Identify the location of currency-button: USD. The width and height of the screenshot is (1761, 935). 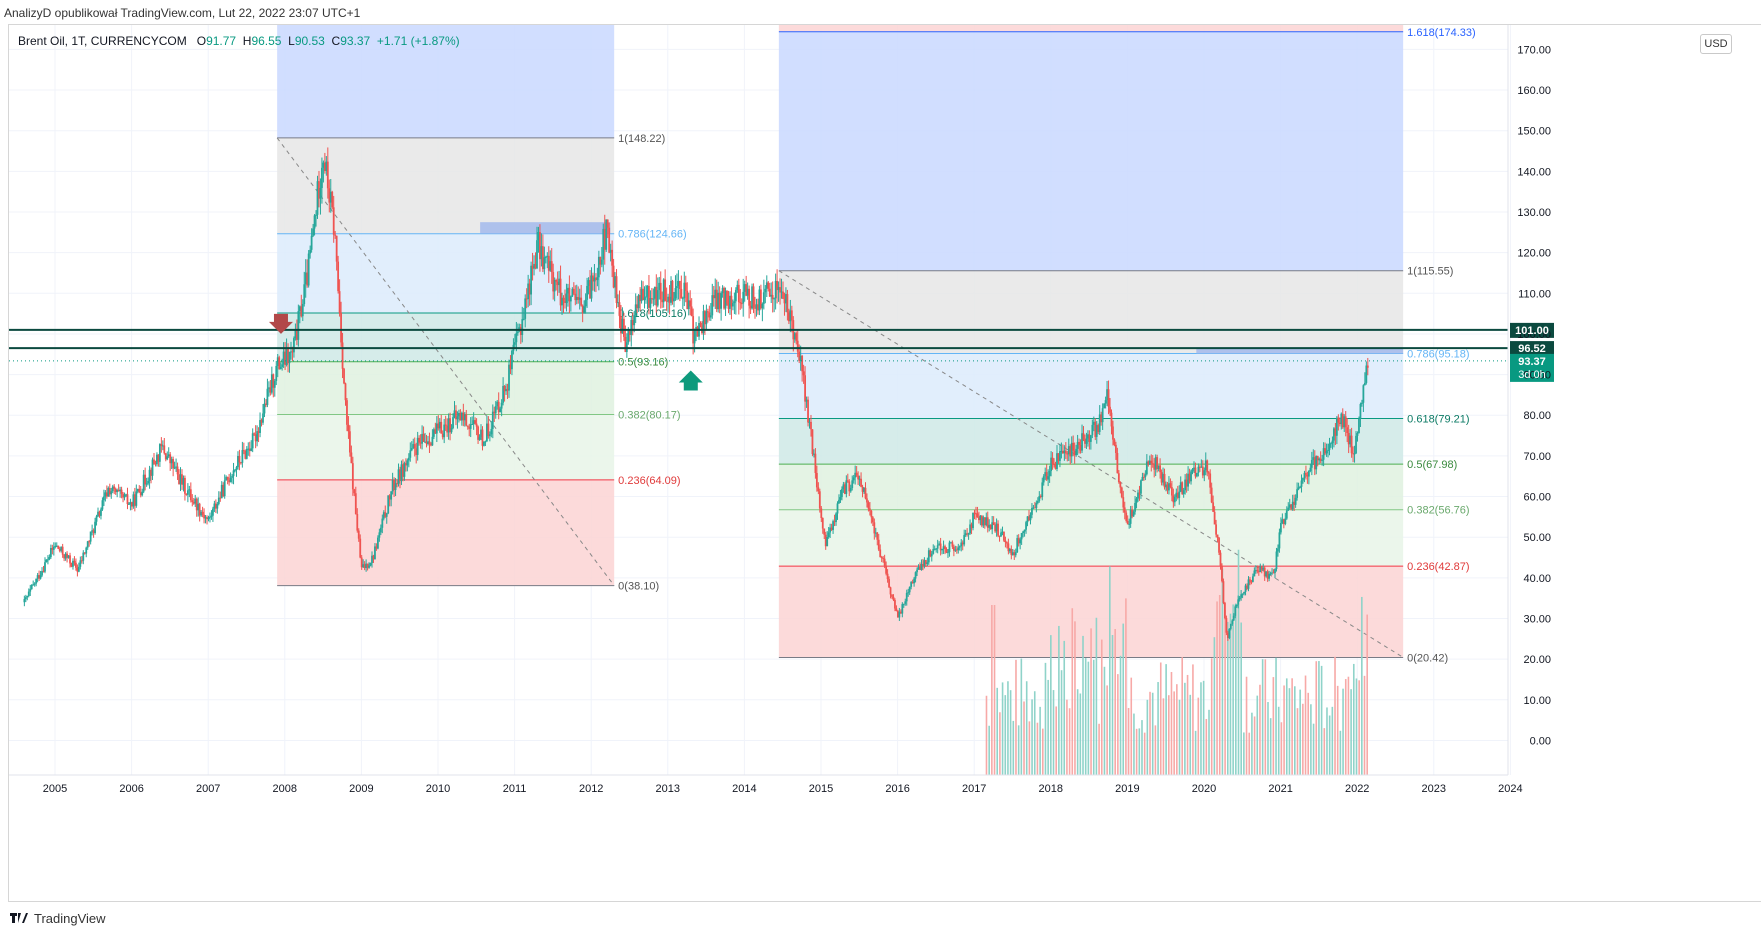
(1716, 44).